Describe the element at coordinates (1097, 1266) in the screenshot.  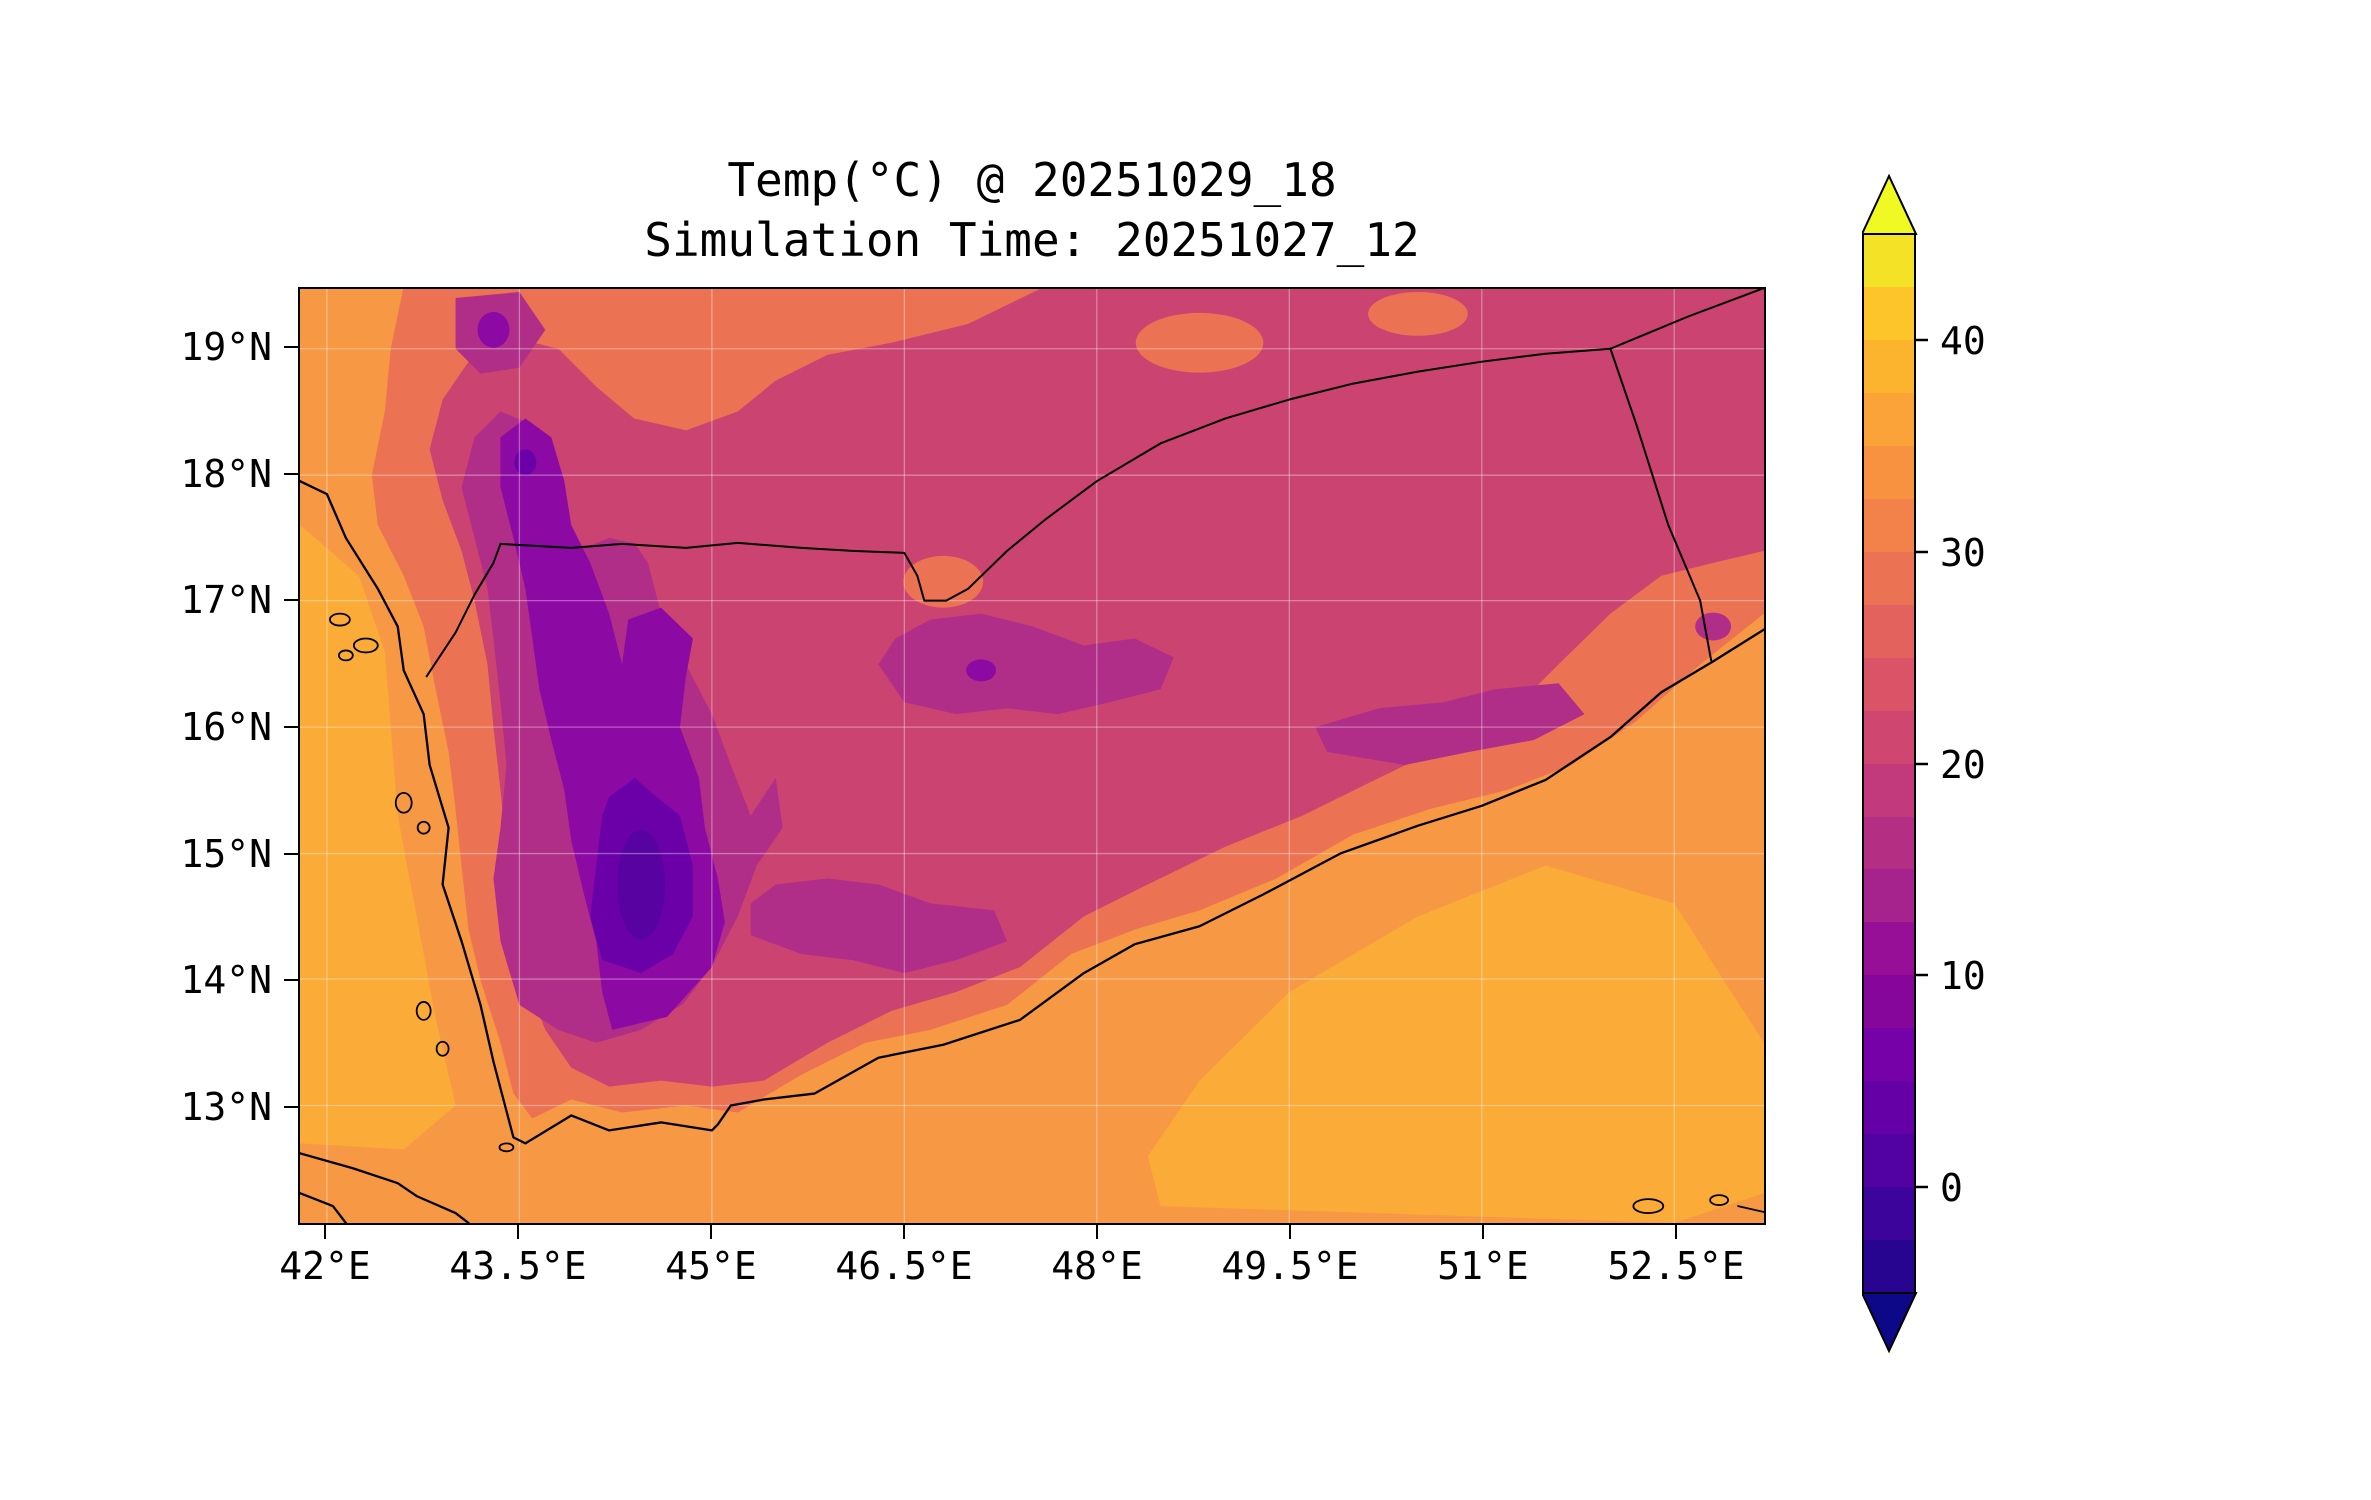
I see `x-tick-label: 48°E` at that location.